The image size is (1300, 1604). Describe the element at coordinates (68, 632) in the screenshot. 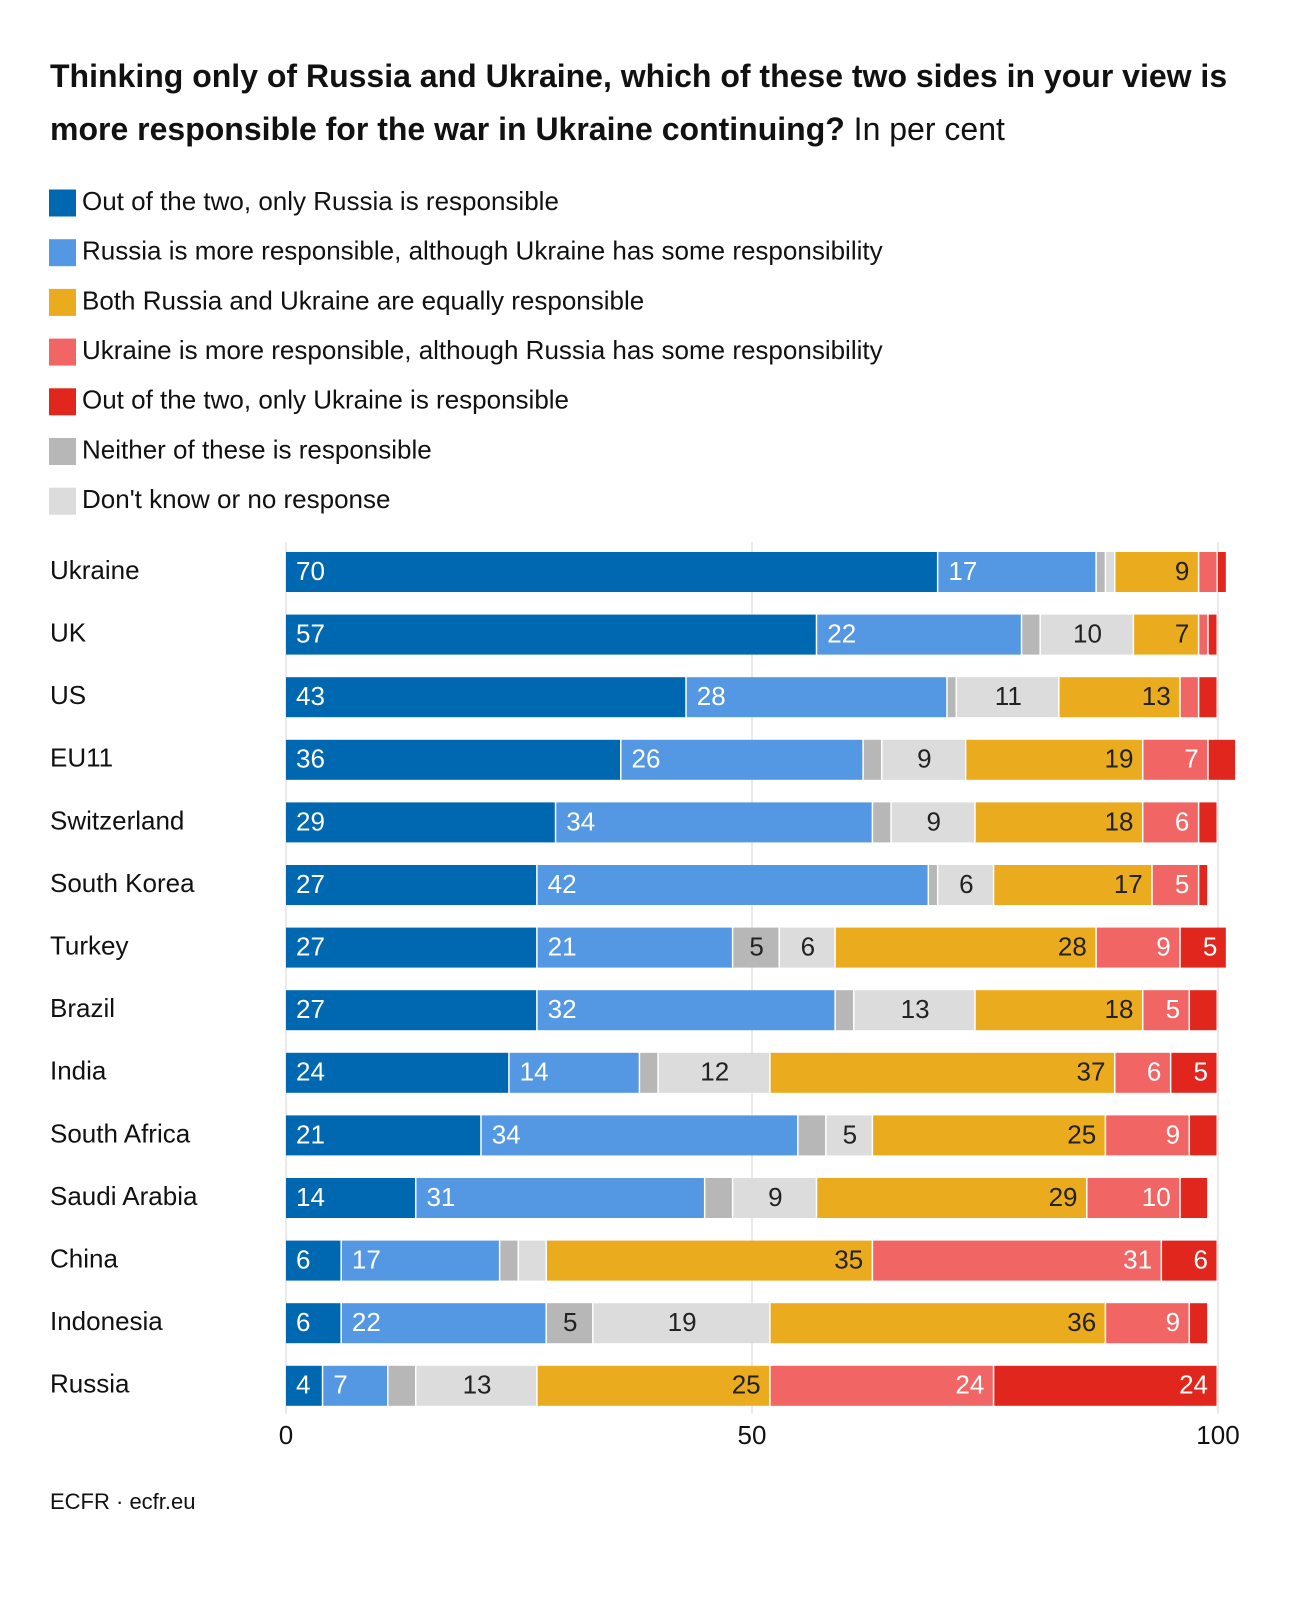

I see `y-tick-label: UK` at that location.